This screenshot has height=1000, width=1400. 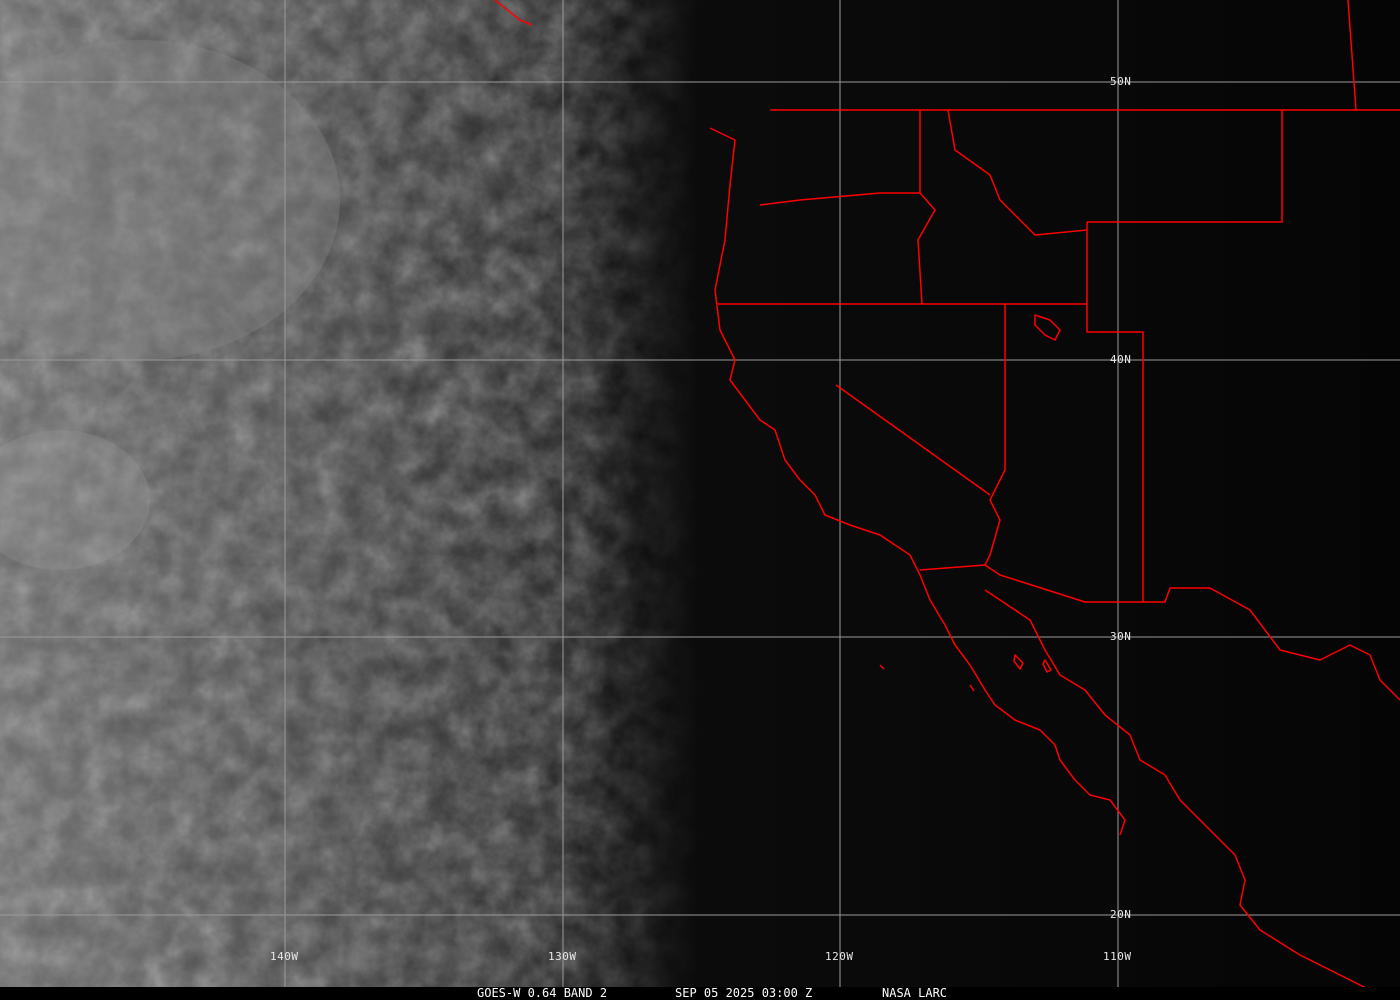 What do you see at coordinates (995, 435) in the screenshot?
I see `border-ca-nv` at bounding box center [995, 435].